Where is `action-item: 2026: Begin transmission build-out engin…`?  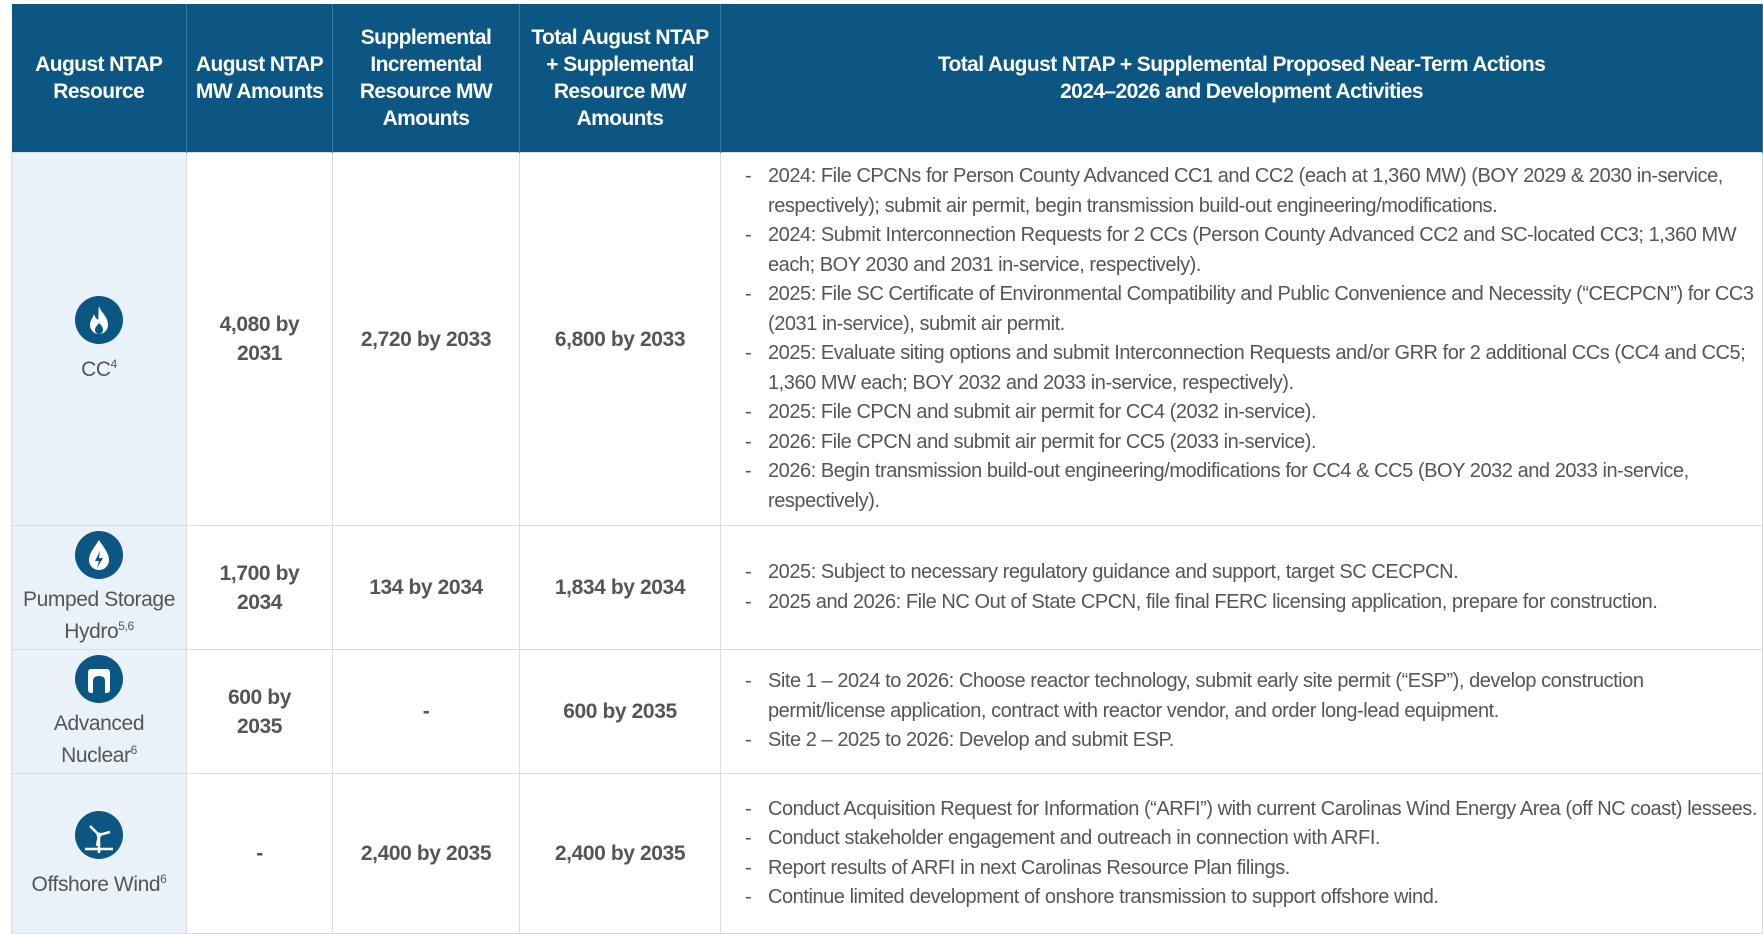 action-item: 2026: Begin transmission build-out engin… is located at coordinates (1251, 486).